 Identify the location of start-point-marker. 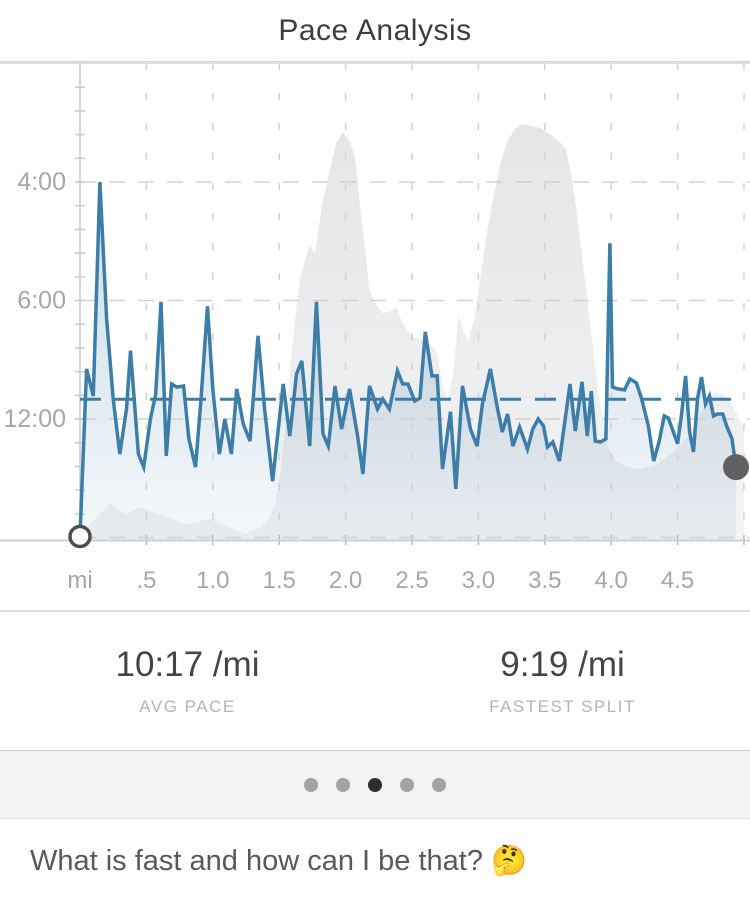
(80, 536).